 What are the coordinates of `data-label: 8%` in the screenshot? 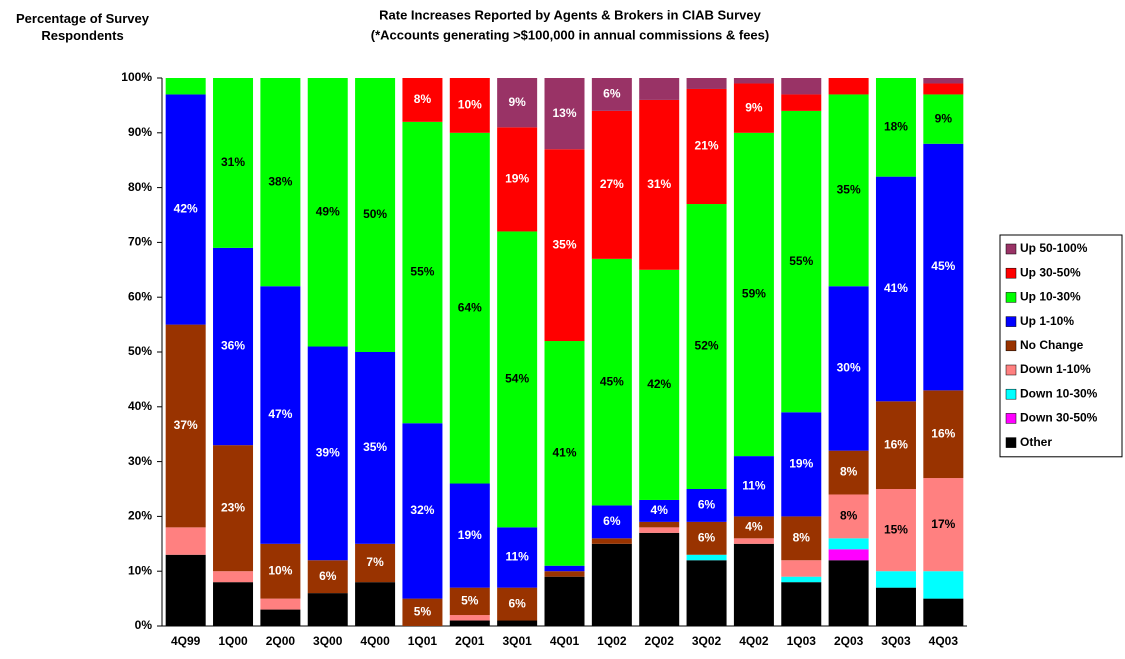 It's located at (423, 99).